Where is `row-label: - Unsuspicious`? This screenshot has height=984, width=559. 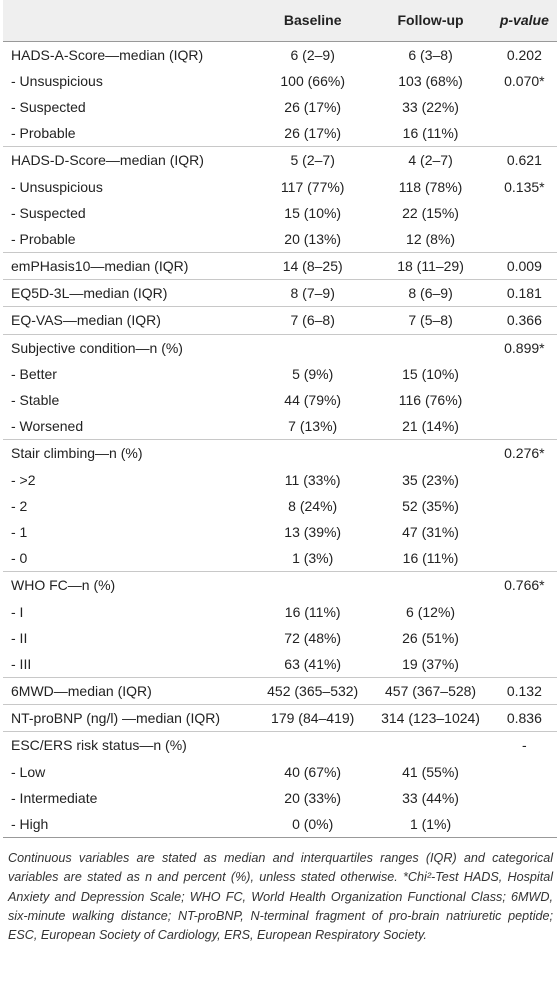 row-label: - Unsuspicious is located at coordinates (57, 186).